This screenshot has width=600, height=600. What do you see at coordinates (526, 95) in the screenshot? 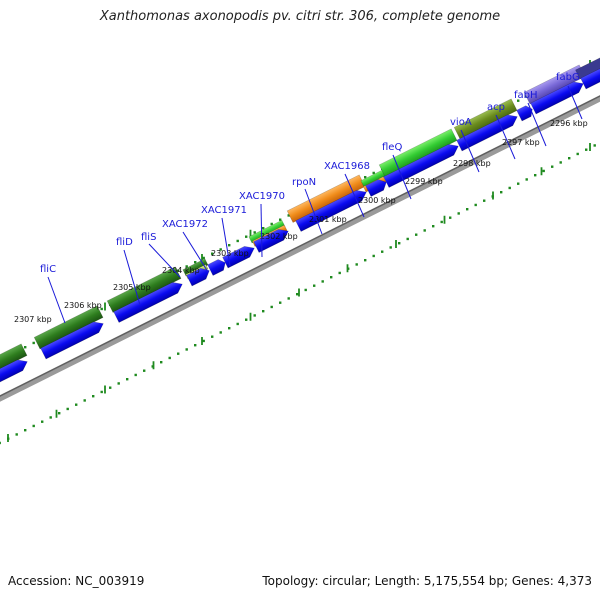
I see `gene-label: fabH` at bounding box center [526, 95].